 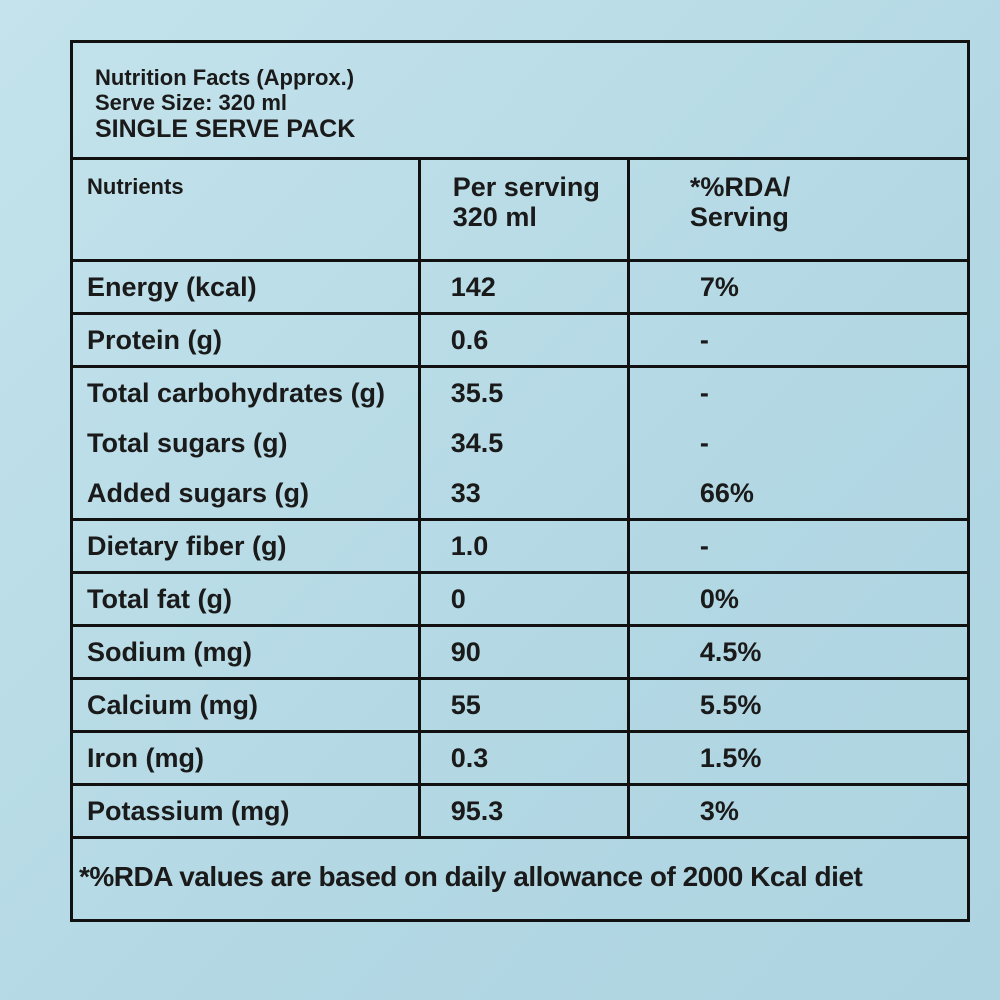 What do you see at coordinates (796, 598) in the screenshot?
I see `table-cell: 0%` at bounding box center [796, 598].